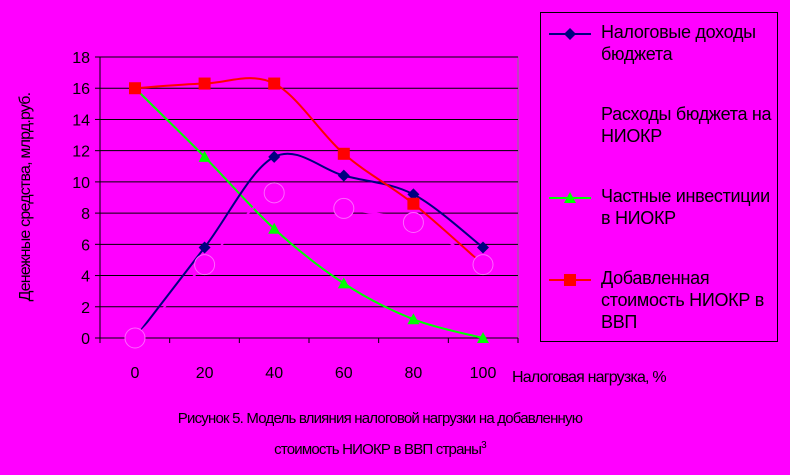 The image size is (790, 475). Describe the element at coordinates (683, 300) in the screenshot. I see `legend-label-value-added: Добавленная стоимость НИОКР в ВВП` at that location.